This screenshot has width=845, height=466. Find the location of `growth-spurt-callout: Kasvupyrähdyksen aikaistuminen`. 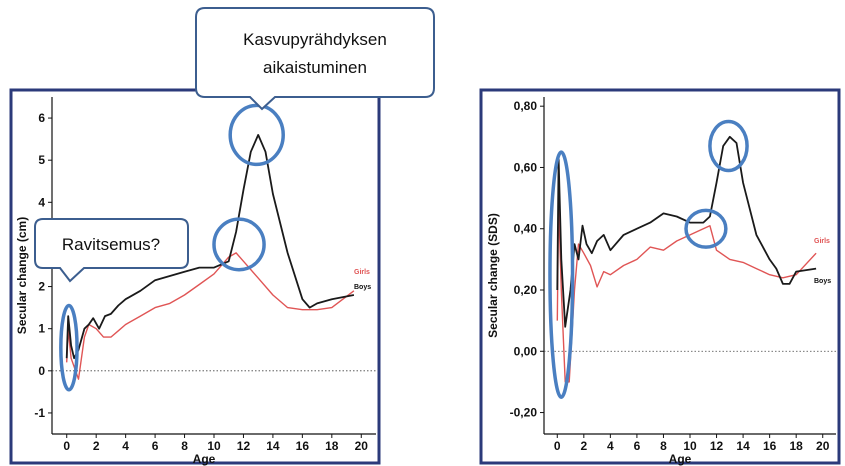

growth-spurt-callout: Kasvupyrähdyksen aikaistuminen is located at coordinates (315, 59).